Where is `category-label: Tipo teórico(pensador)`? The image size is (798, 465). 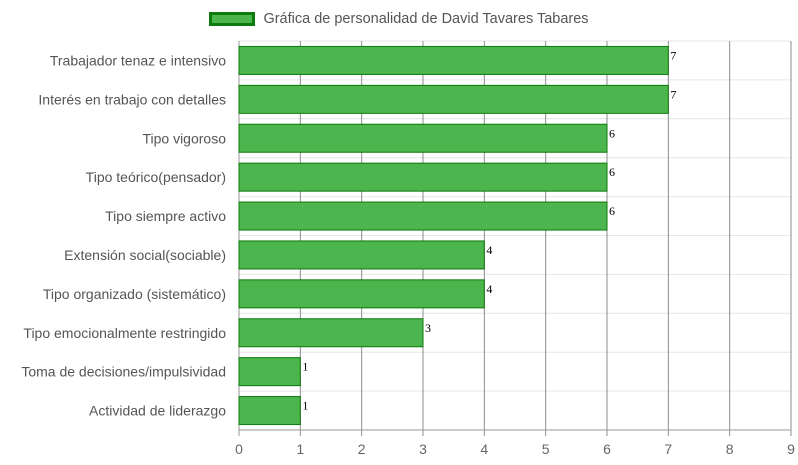
category-label: Tipo teórico(pensador) is located at coordinates (156, 177).